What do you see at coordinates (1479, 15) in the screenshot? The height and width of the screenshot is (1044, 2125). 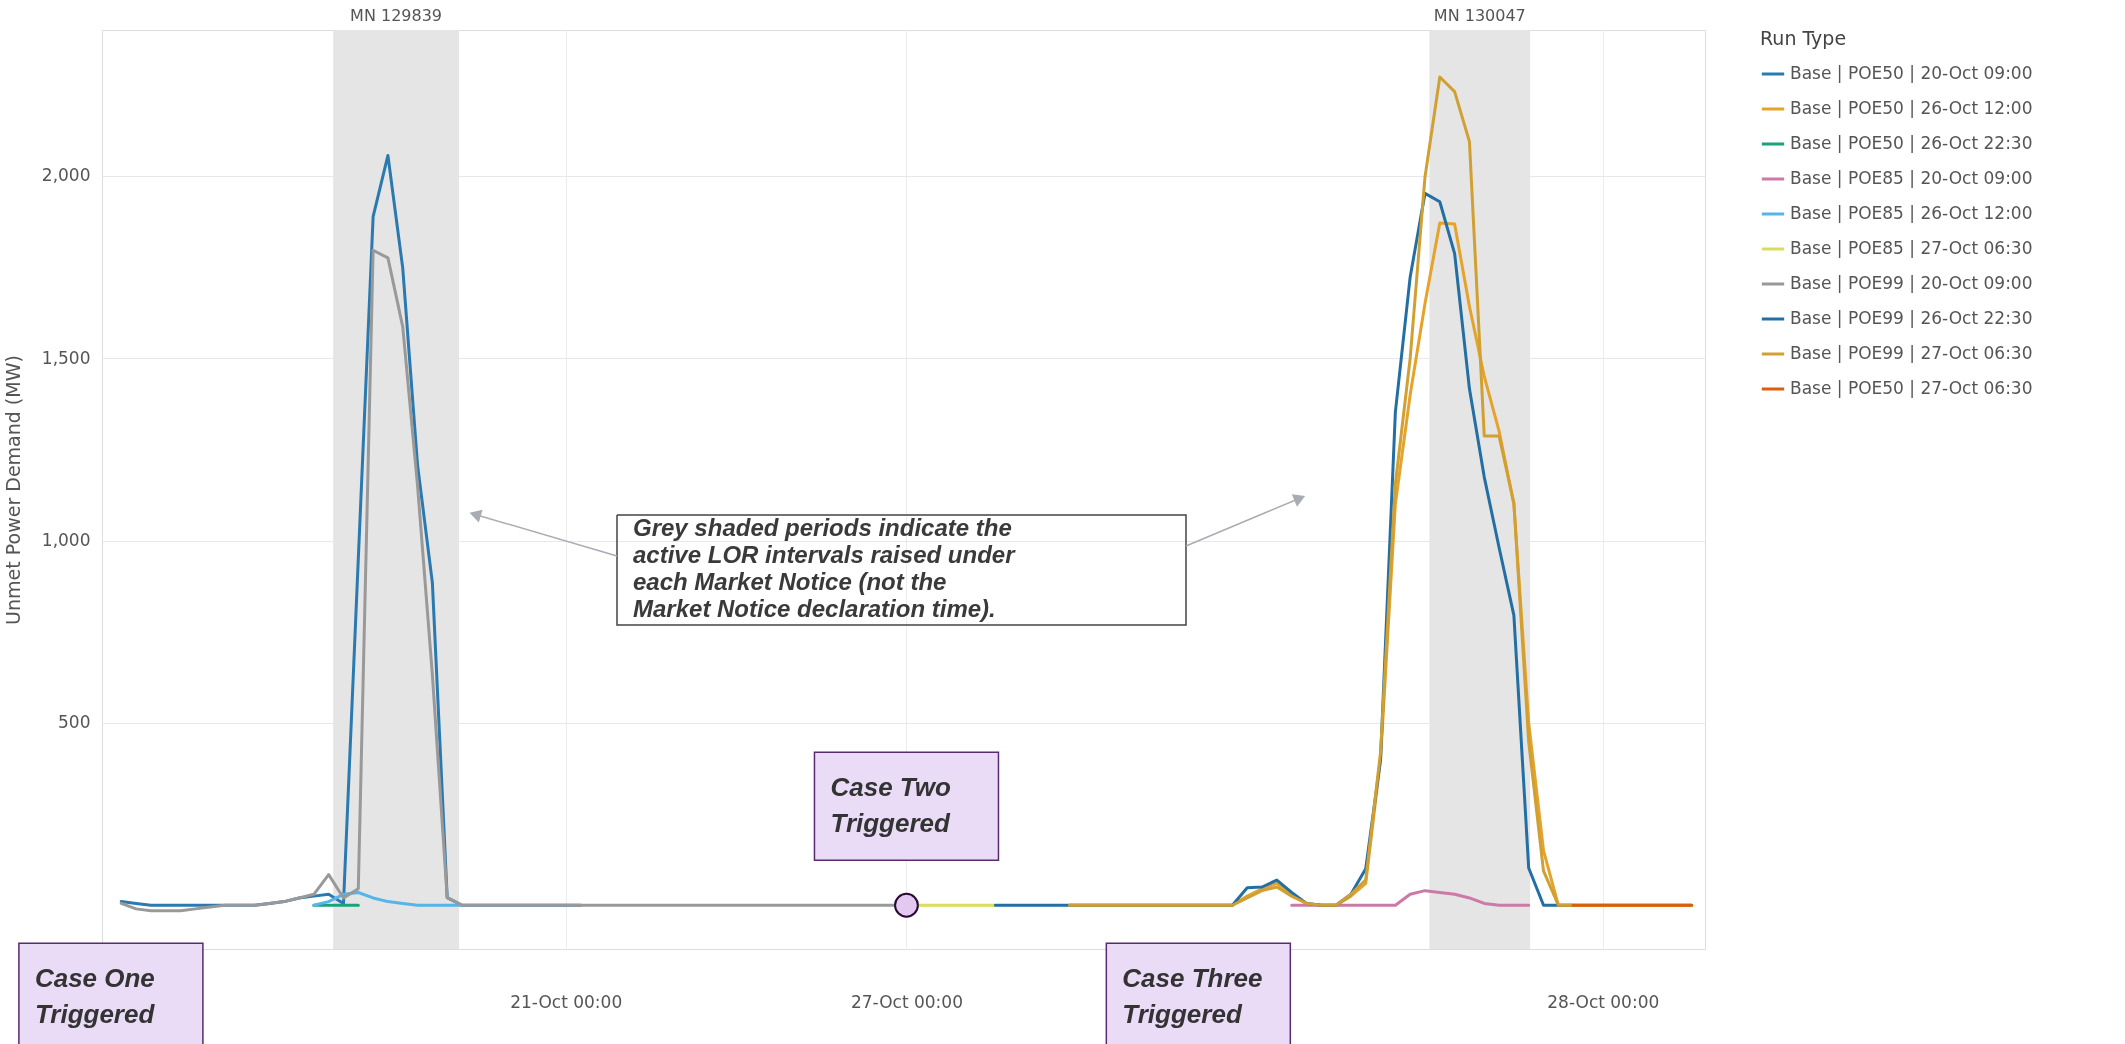 I see `text: MN 130047` at bounding box center [1479, 15].